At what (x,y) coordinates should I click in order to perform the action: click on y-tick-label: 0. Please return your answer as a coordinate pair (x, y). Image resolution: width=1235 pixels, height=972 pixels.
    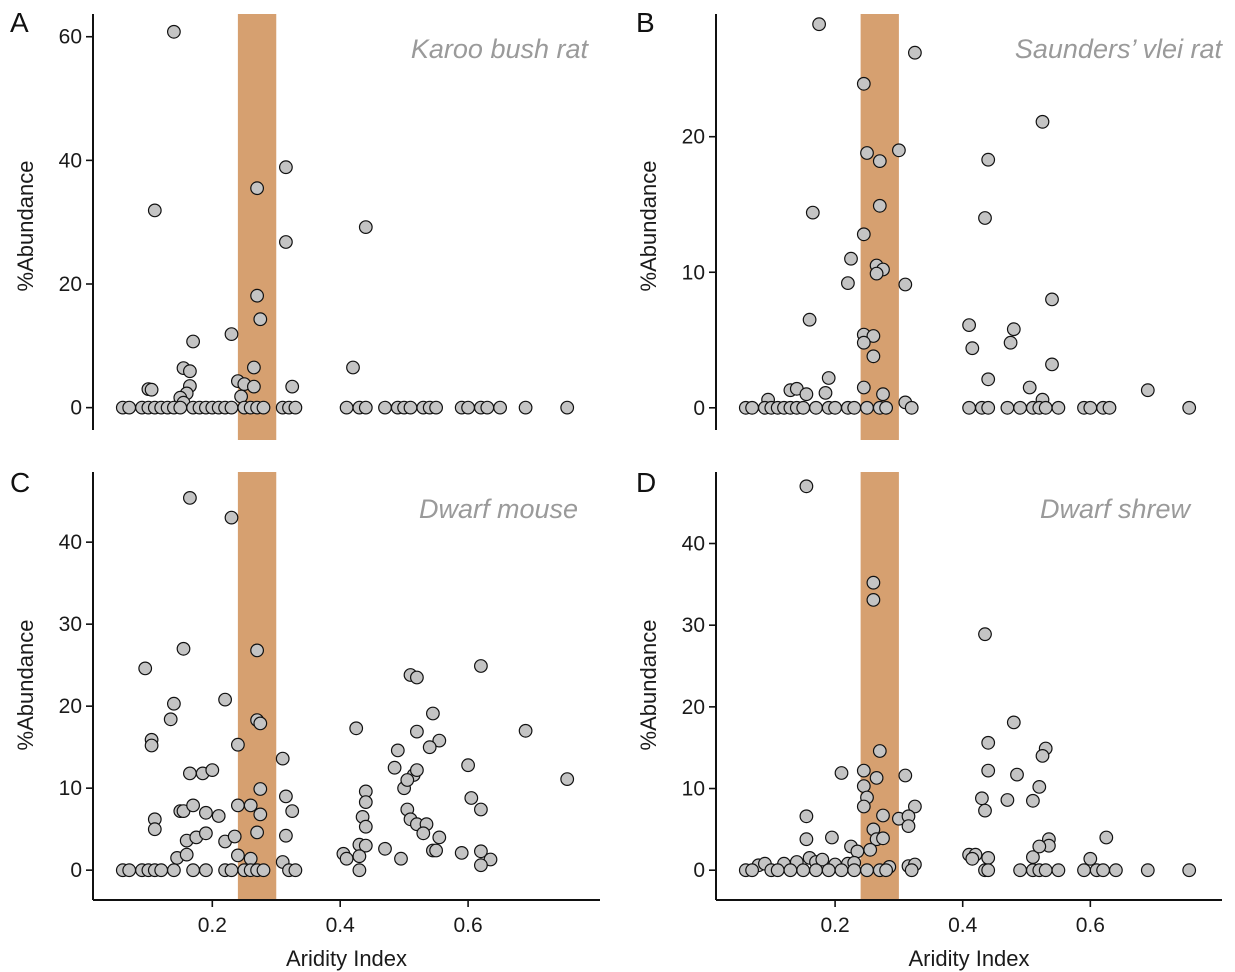
    Looking at the image, I should click on (699, 408).